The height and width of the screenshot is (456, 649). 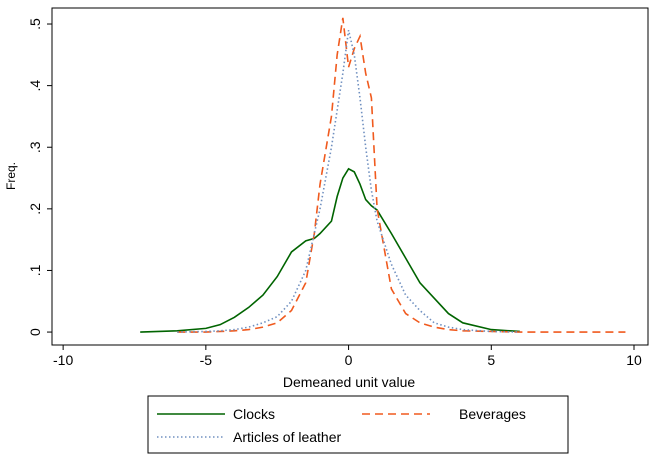 I want to click on legend-label: Beverages, so click(x=492, y=414).